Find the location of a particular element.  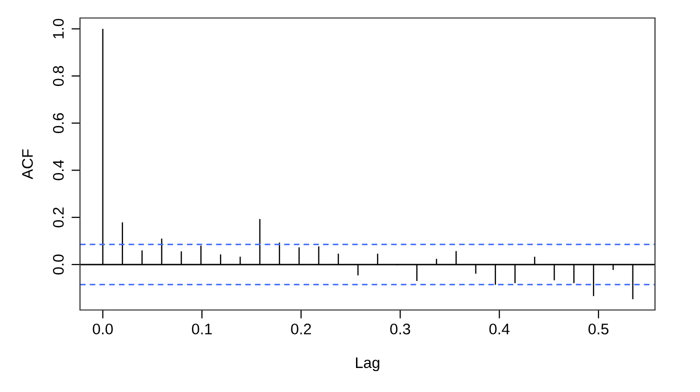

x-axis-title: Lag is located at coordinates (368, 364).